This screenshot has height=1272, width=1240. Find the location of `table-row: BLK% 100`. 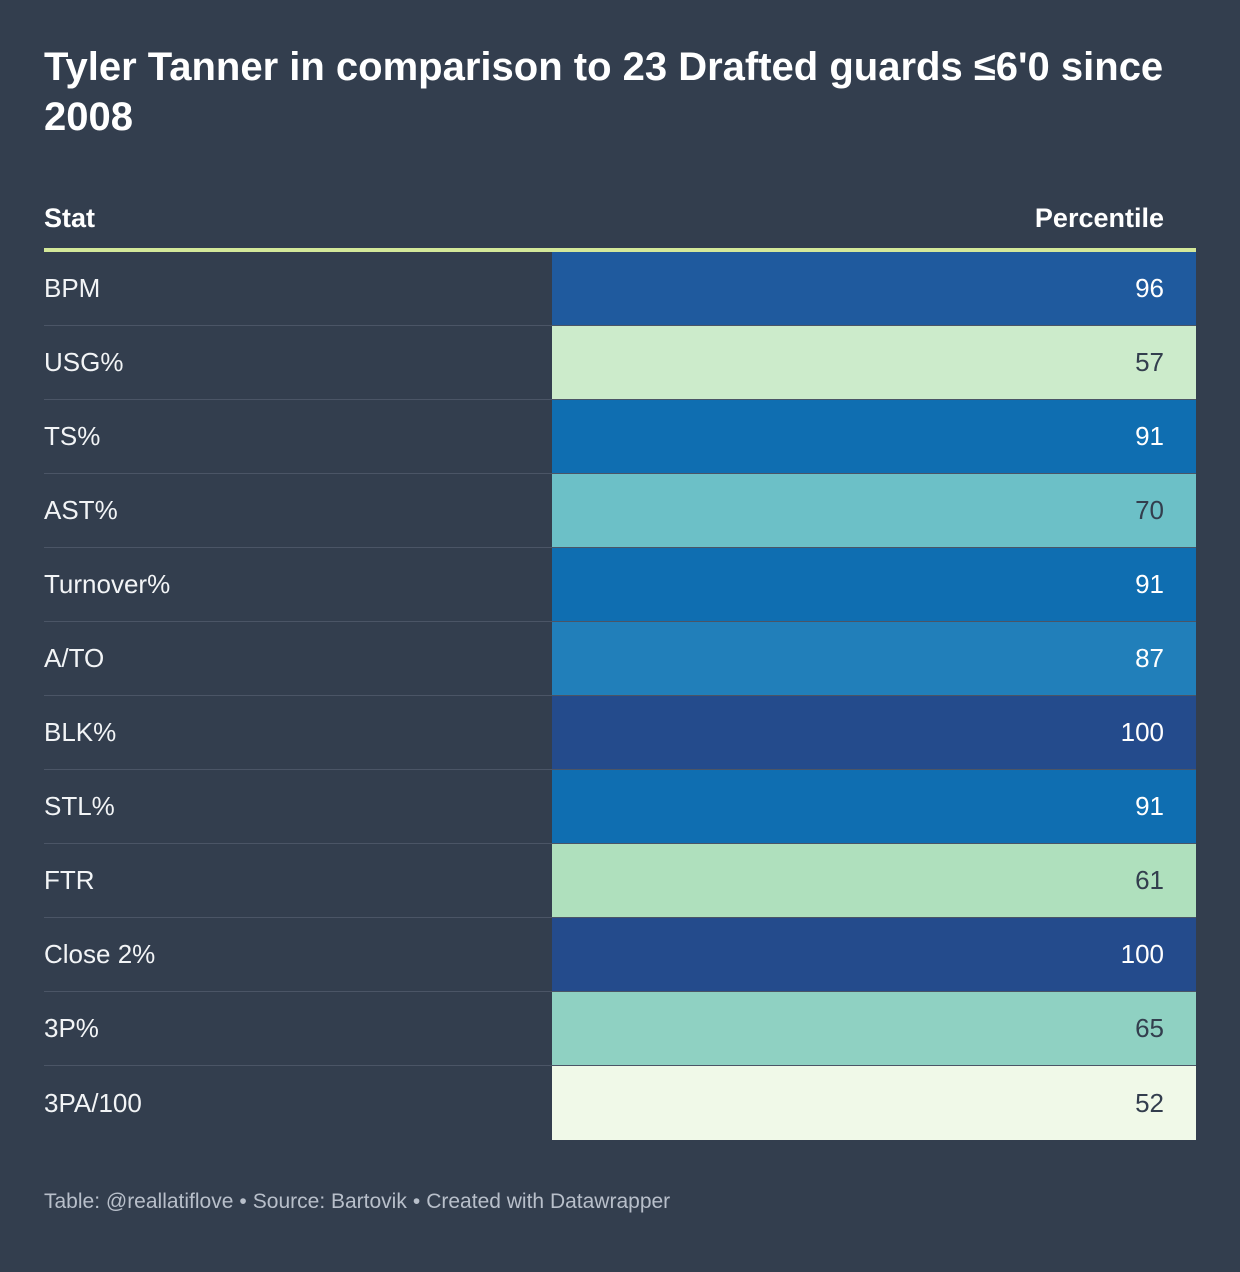

table-row: BLK% 100 is located at coordinates (620, 733).